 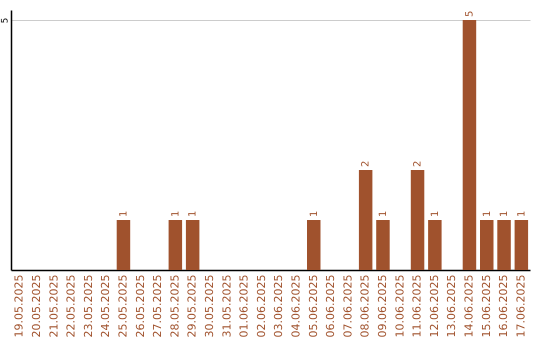 I want to click on x-tick-label: 14.06.2025, so click(x=469, y=306).